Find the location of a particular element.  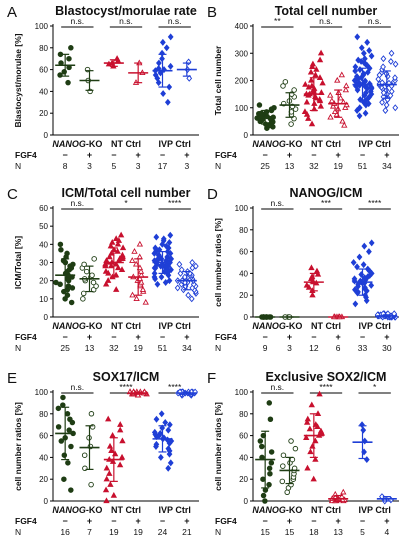

y-tick-label: 80 is located at coordinates (43, 48).